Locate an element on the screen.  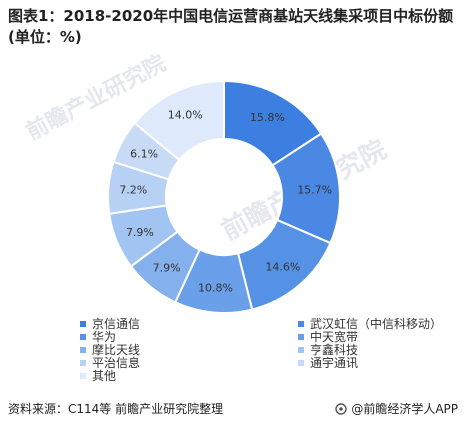
legend-item: 华为 is located at coordinates (98, 337).